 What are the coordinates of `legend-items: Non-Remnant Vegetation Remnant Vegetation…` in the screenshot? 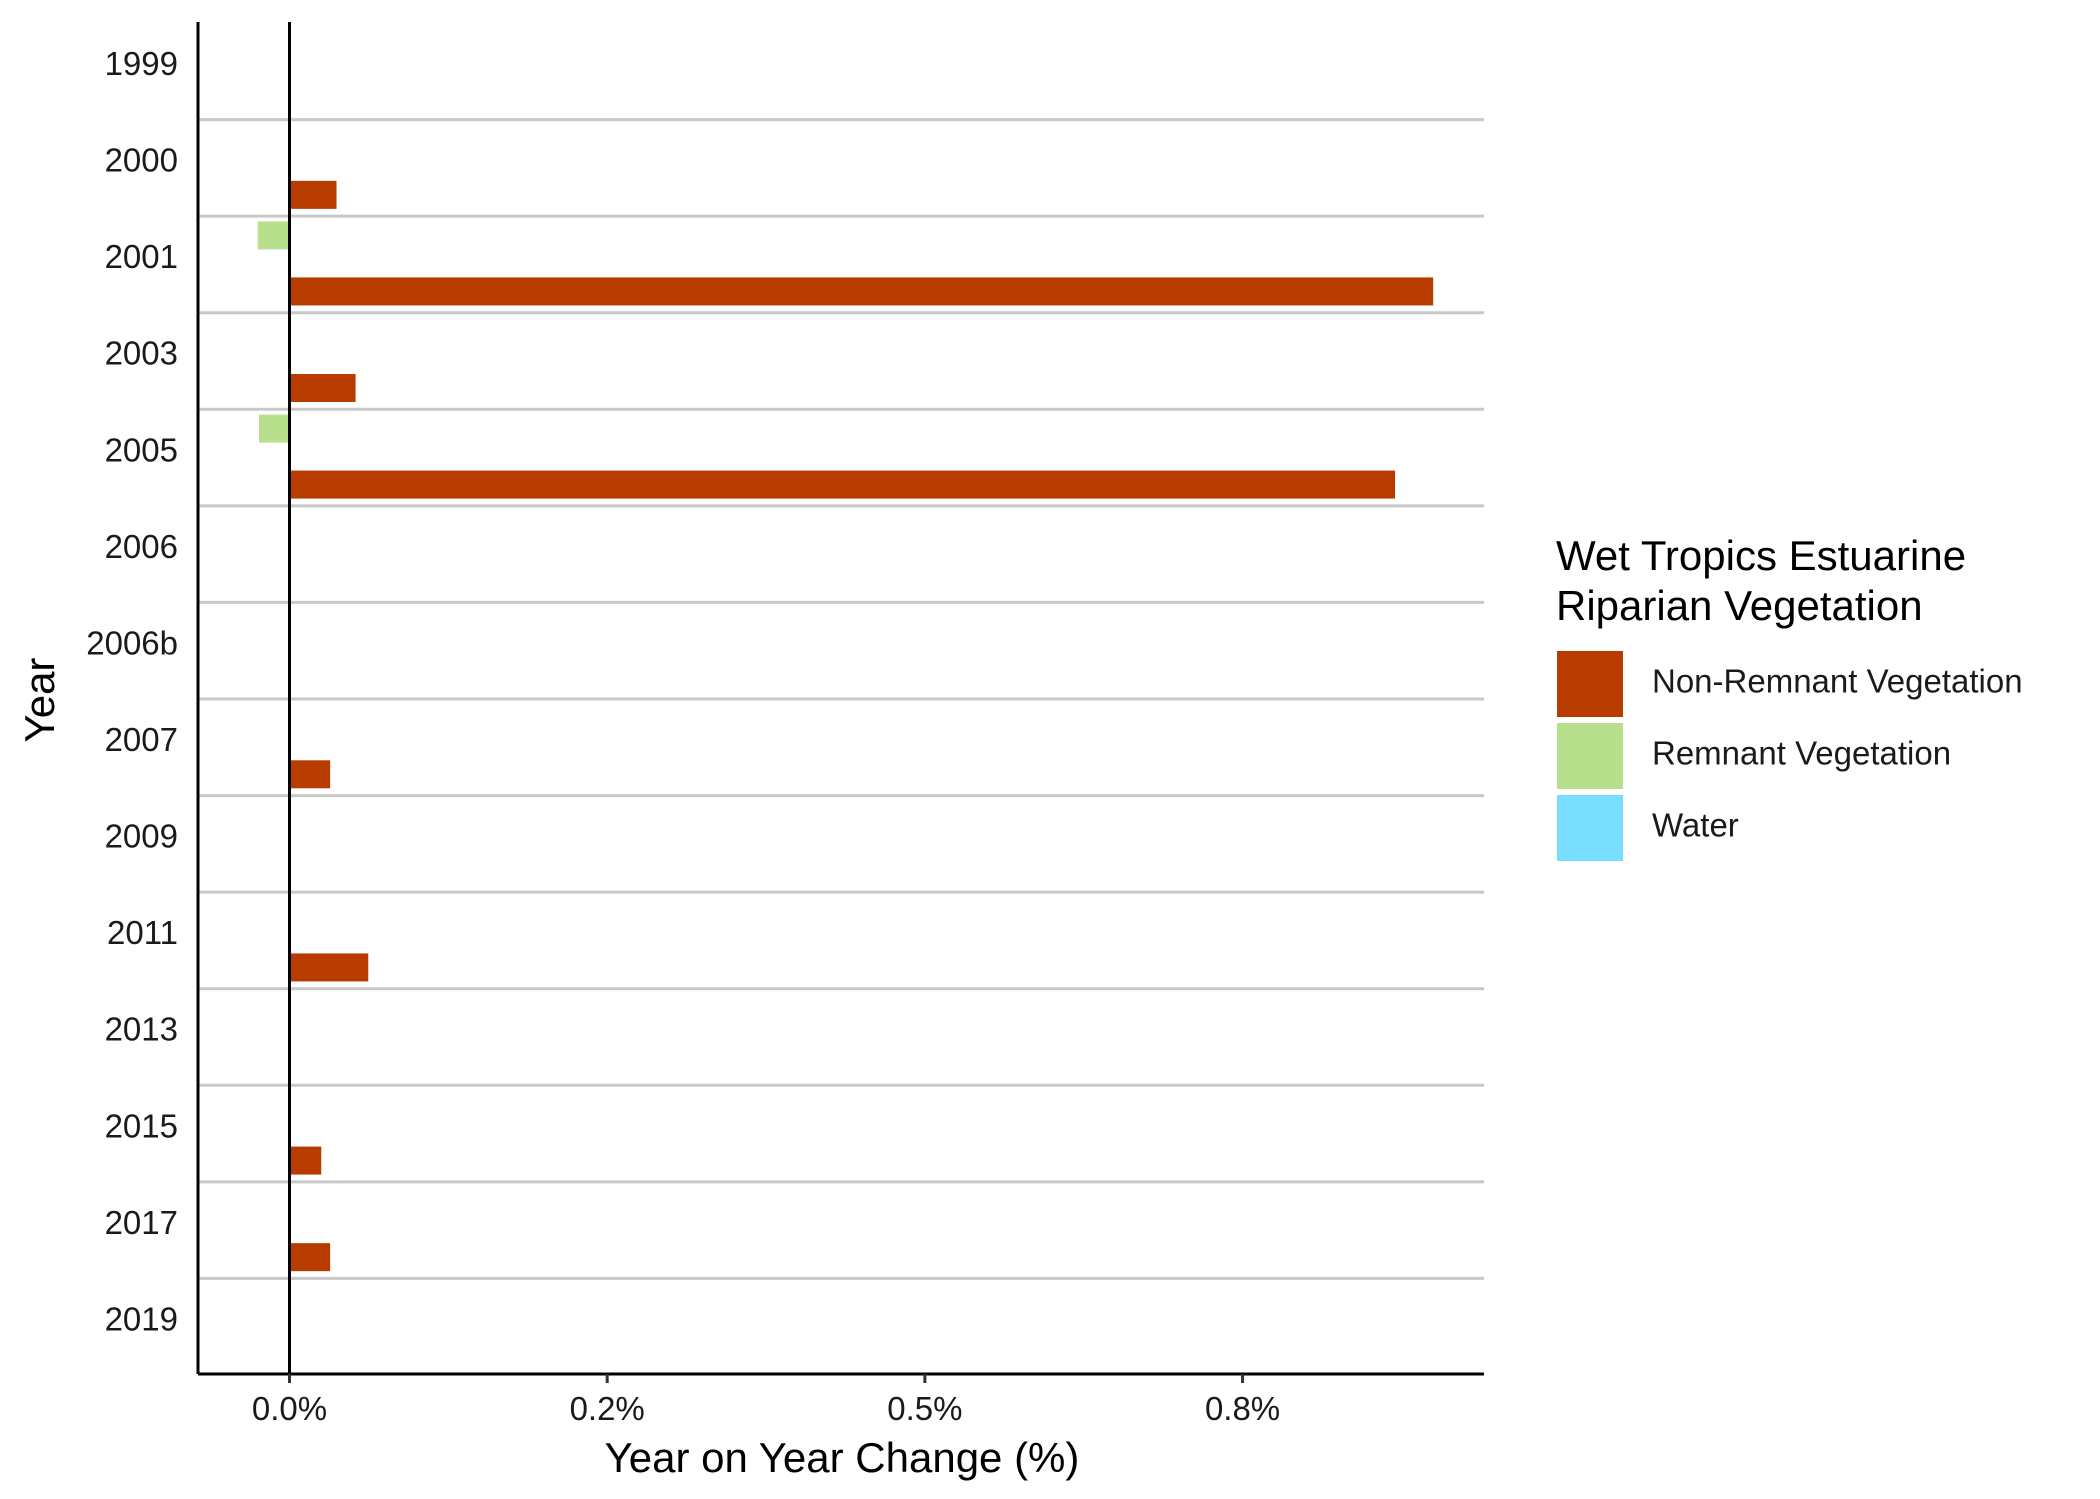 It's located at (1789, 756).